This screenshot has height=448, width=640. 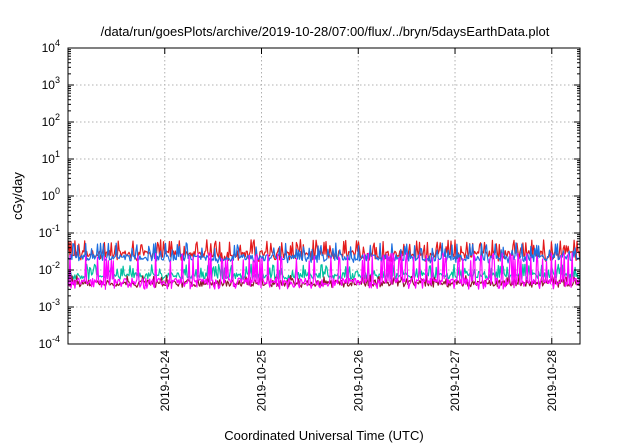 I want to click on y-tick-label: 10⁻³, so click(x=49, y=305).